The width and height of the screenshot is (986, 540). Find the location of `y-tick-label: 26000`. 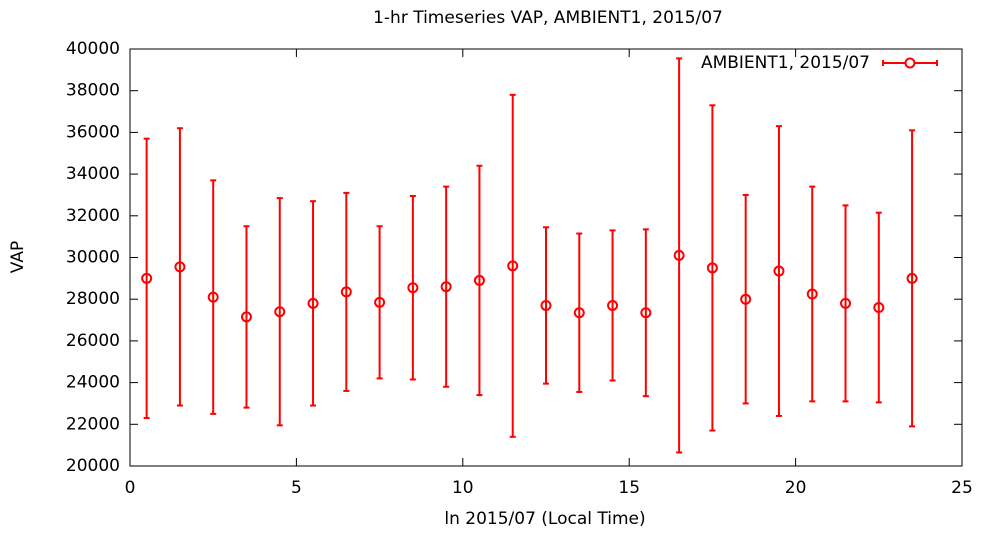

y-tick-label: 26000 is located at coordinates (93, 341).